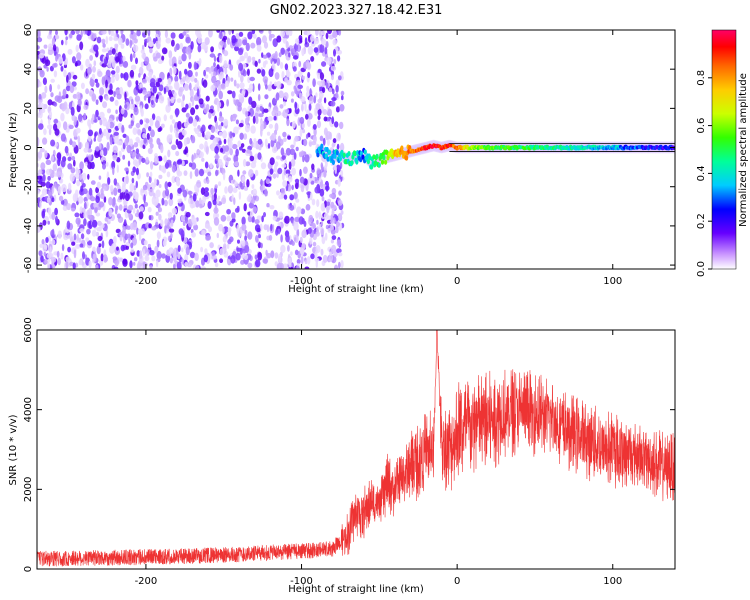 The height and width of the screenshot is (600, 750). Describe the element at coordinates (402, 148) in the screenshot. I see `signal-point` at that location.